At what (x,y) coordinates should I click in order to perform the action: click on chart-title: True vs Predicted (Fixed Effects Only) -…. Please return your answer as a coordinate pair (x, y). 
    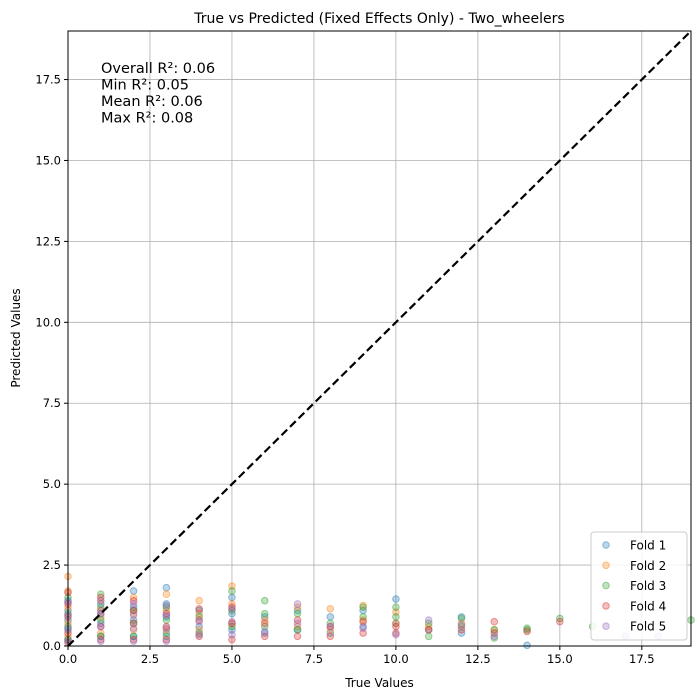
    Looking at the image, I should click on (378, 19).